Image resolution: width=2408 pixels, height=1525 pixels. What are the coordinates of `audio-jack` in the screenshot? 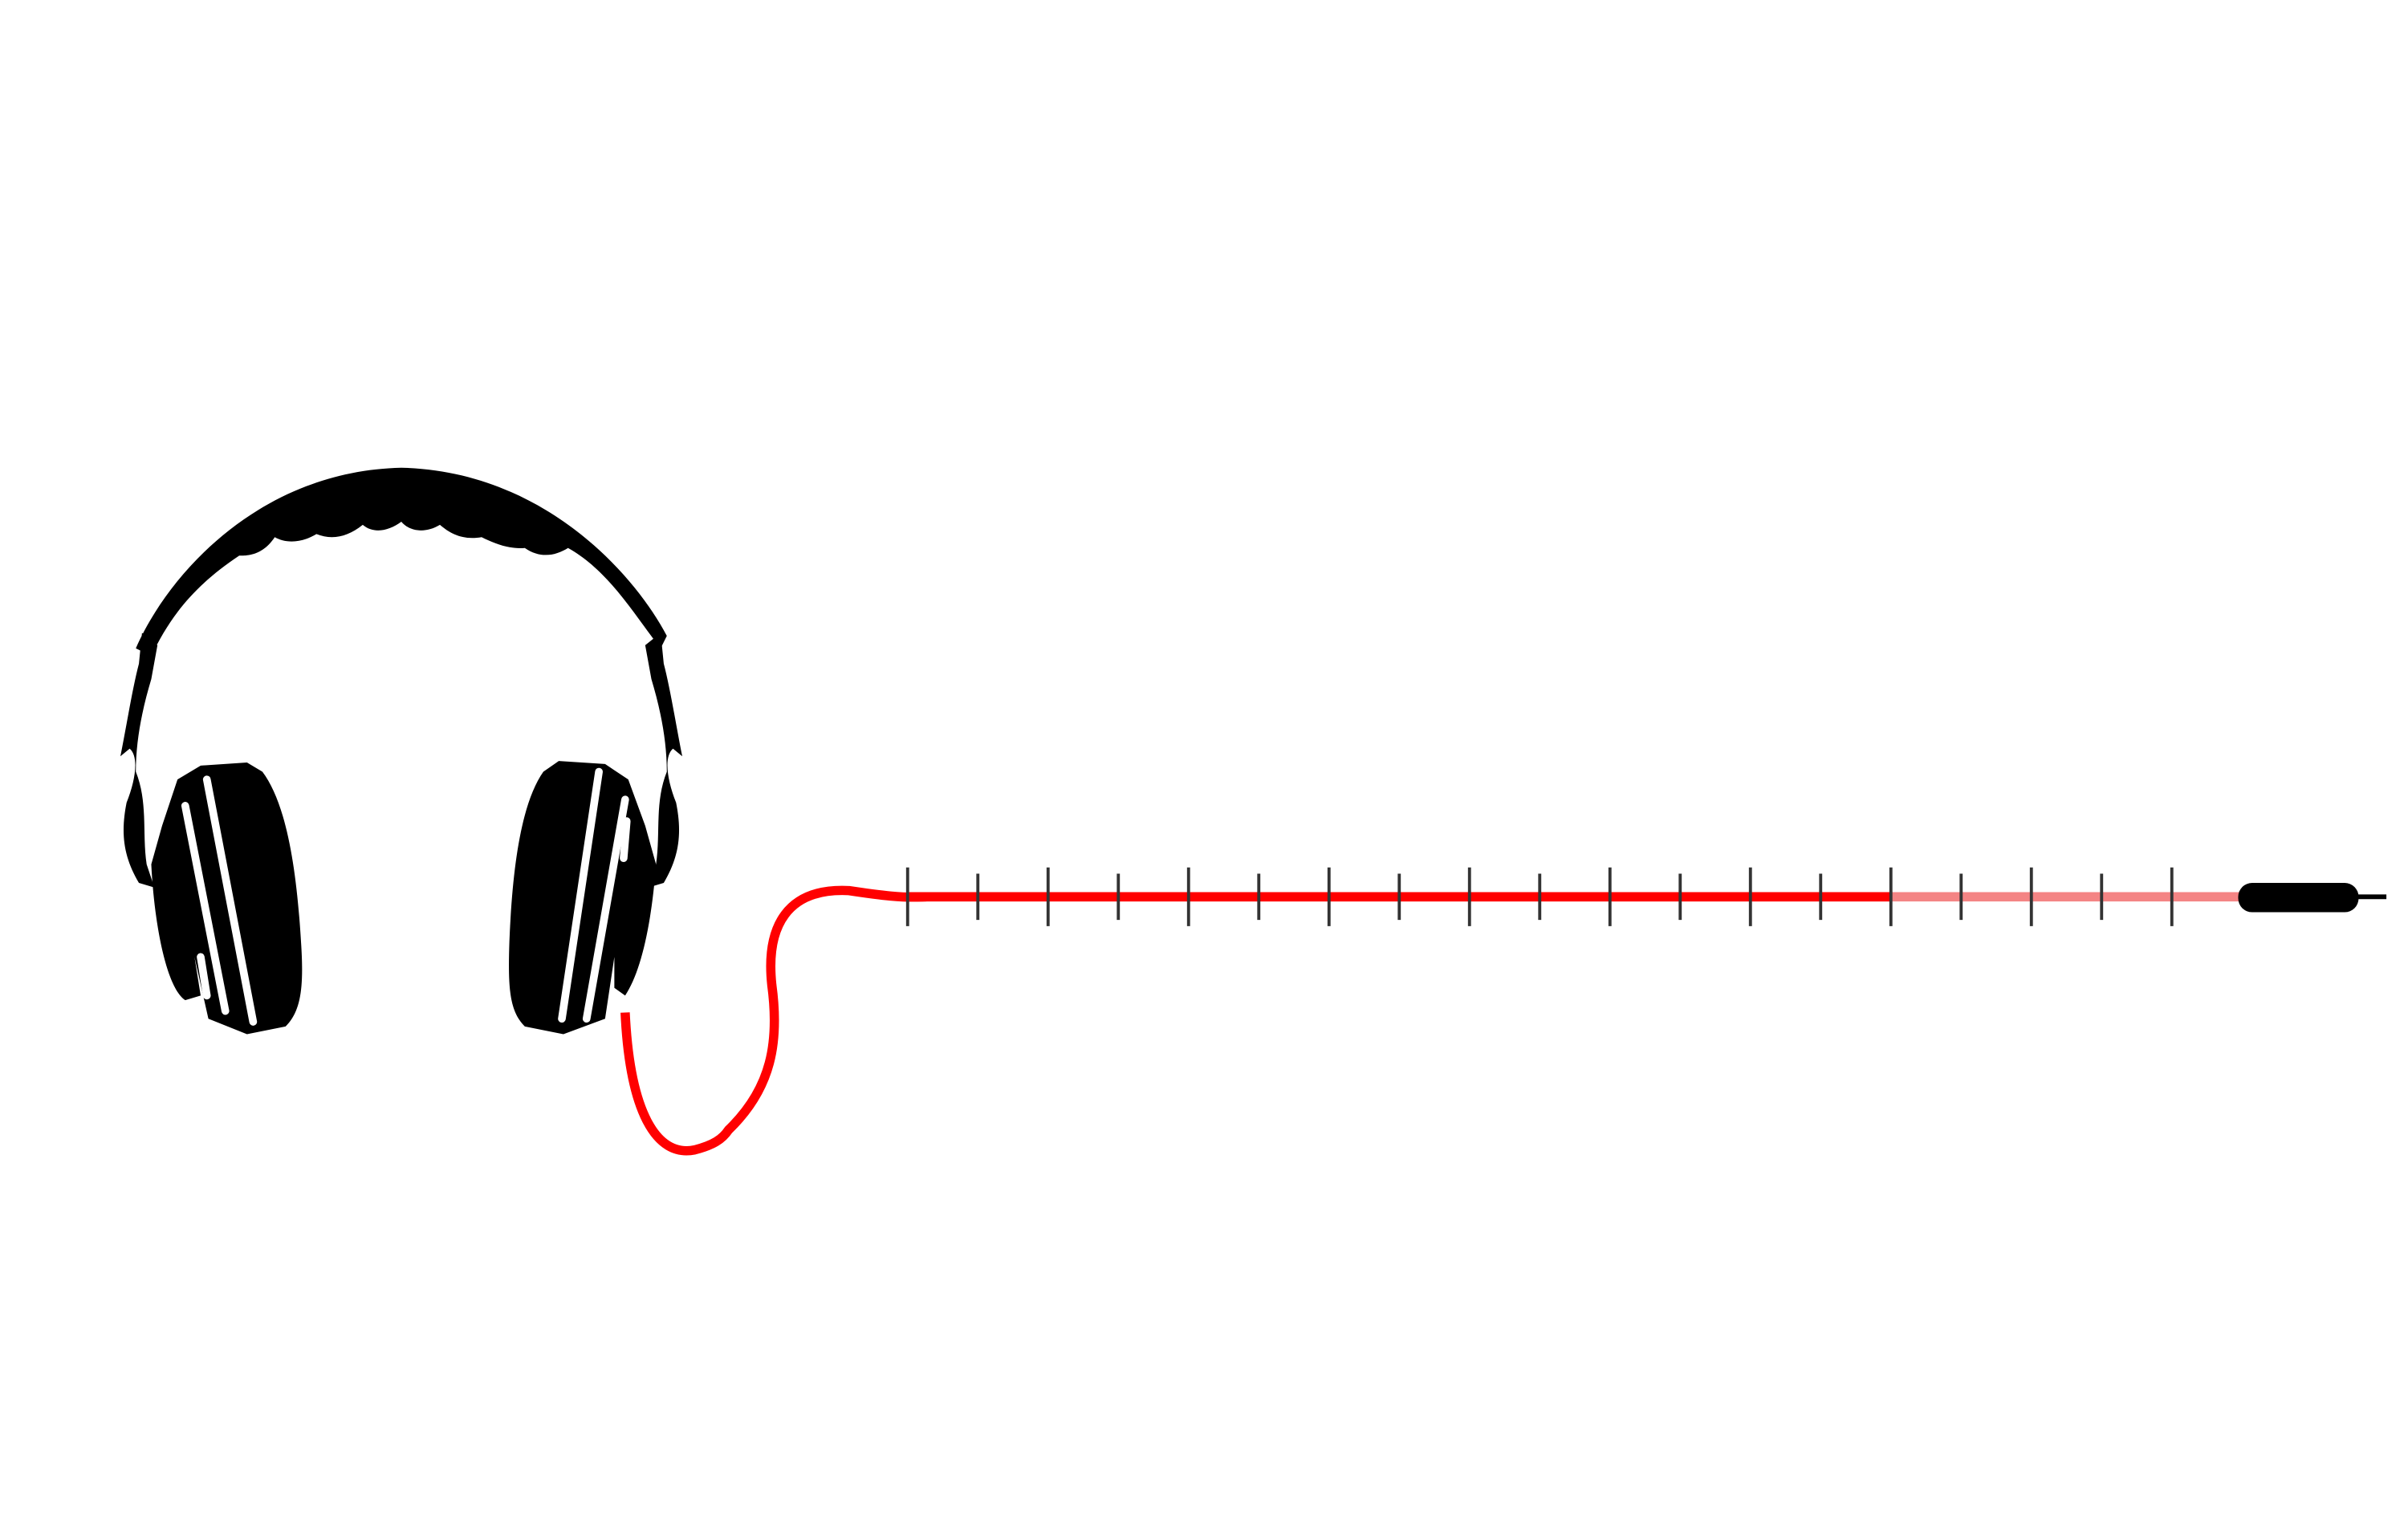 It's located at (2298, 898).